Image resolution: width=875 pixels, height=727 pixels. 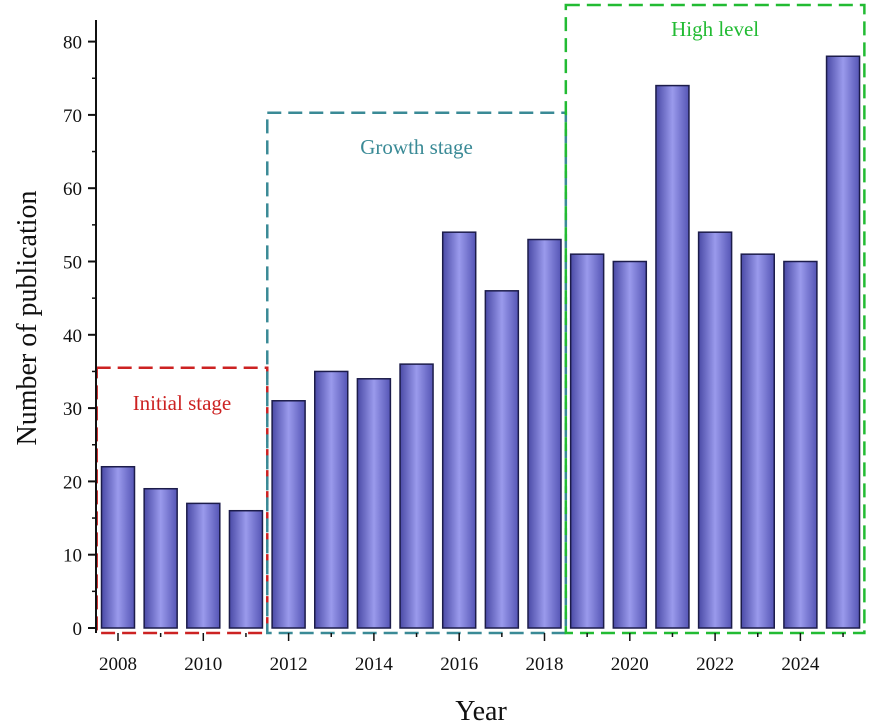 I want to click on x-tick-label: 2022, so click(x=715, y=664).